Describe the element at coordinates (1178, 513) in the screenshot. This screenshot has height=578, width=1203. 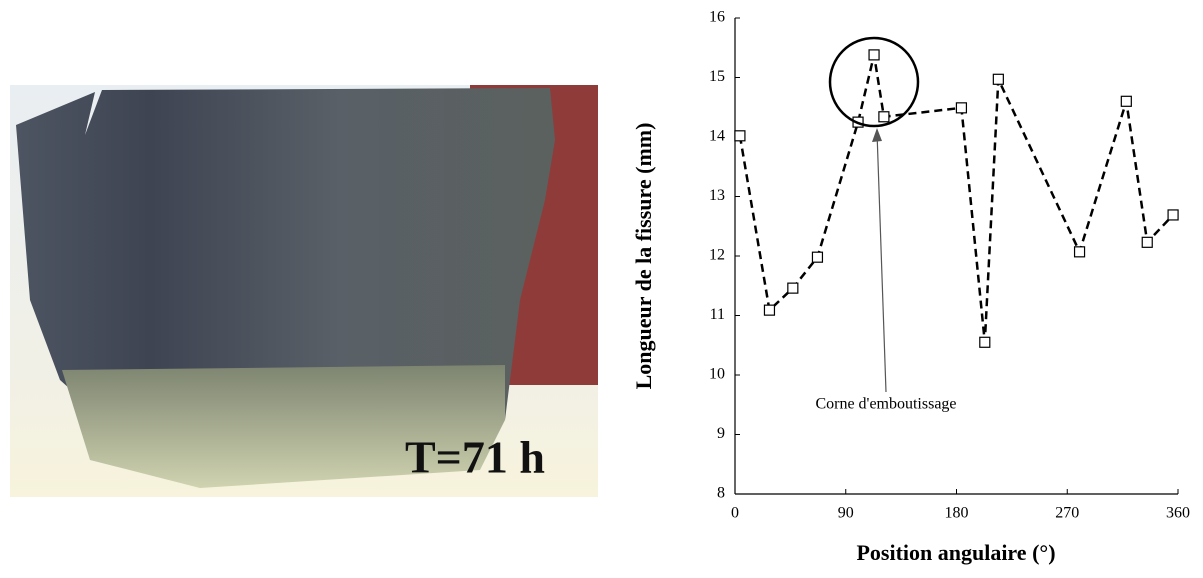
I see `x-tick-label: 360` at that location.